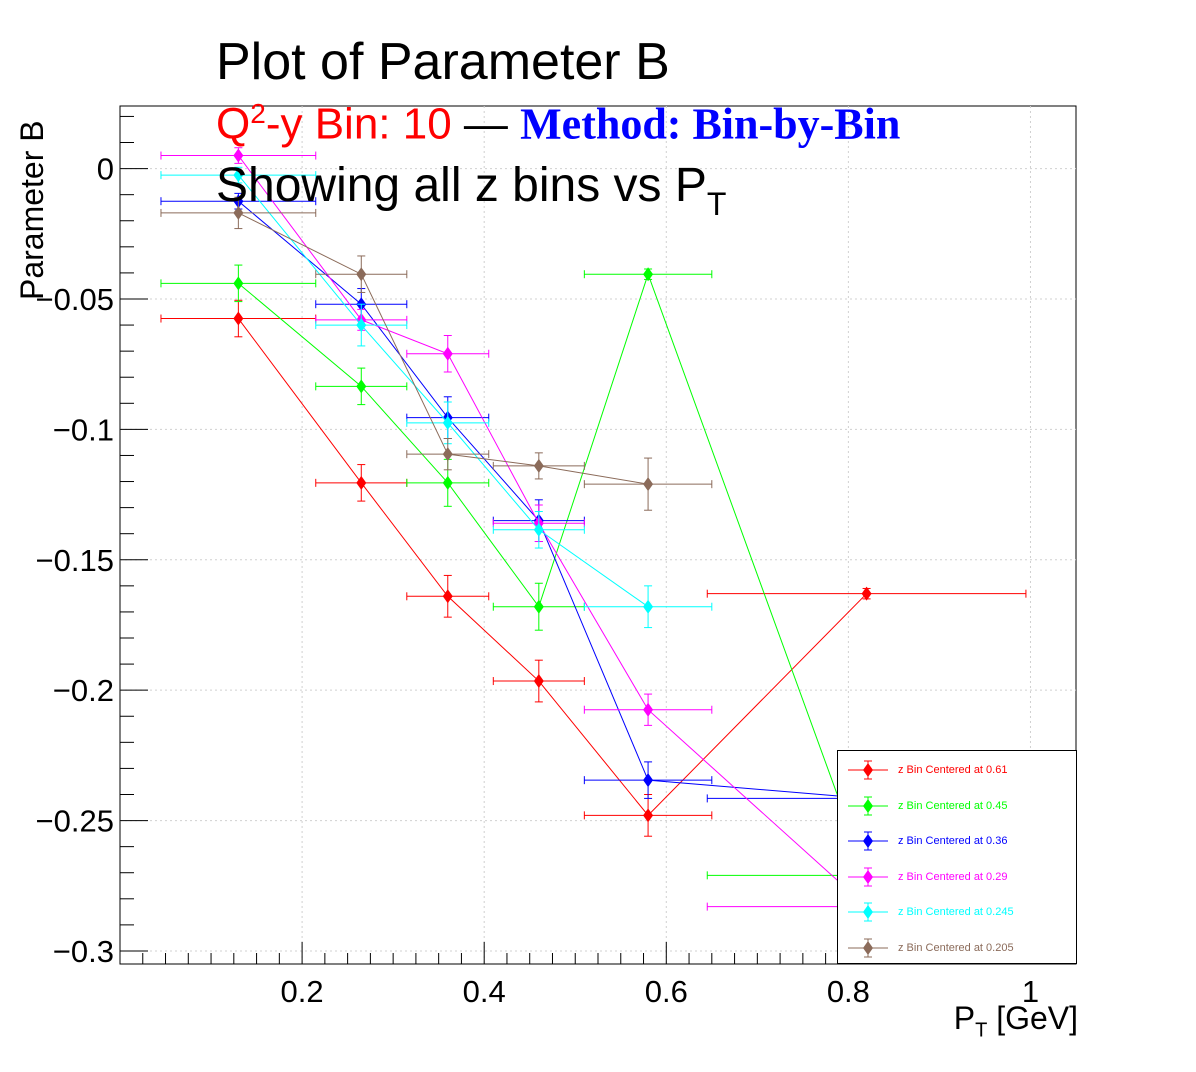  What do you see at coordinates (484, 991) in the screenshot?
I see `x-tick-label: 0.4` at bounding box center [484, 991].